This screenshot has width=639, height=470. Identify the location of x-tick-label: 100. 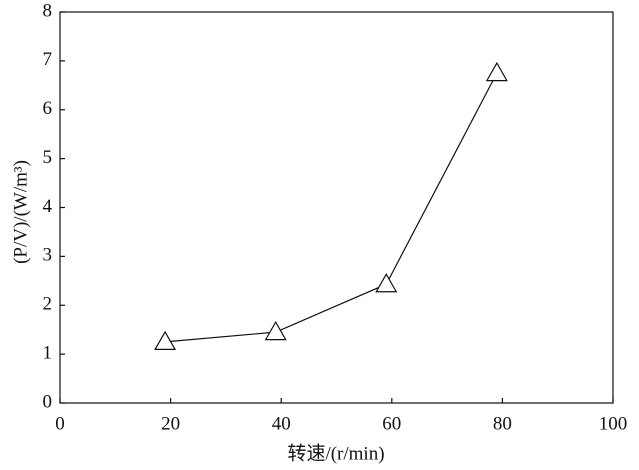
(613, 423).